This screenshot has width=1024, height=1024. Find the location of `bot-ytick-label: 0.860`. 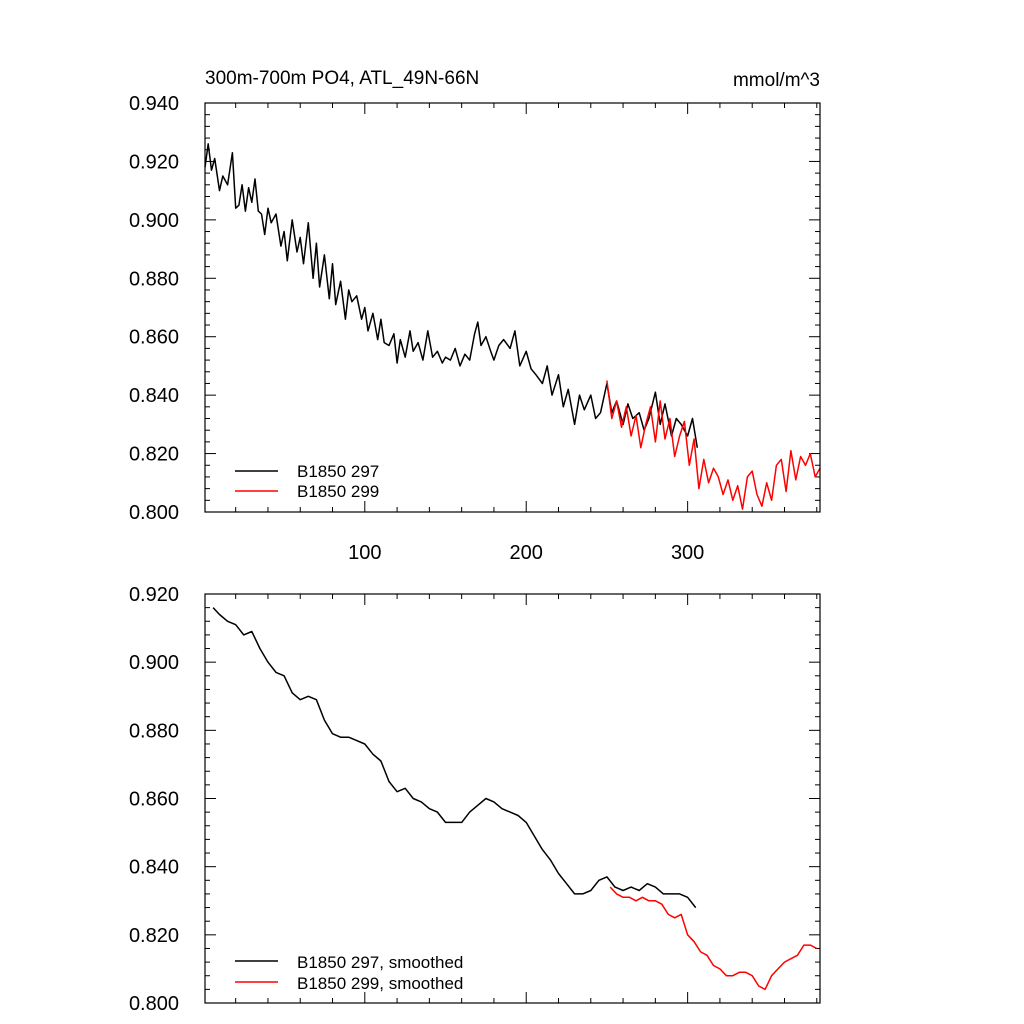

bot-ytick-label: 0.860 is located at coordinates (154, 800).